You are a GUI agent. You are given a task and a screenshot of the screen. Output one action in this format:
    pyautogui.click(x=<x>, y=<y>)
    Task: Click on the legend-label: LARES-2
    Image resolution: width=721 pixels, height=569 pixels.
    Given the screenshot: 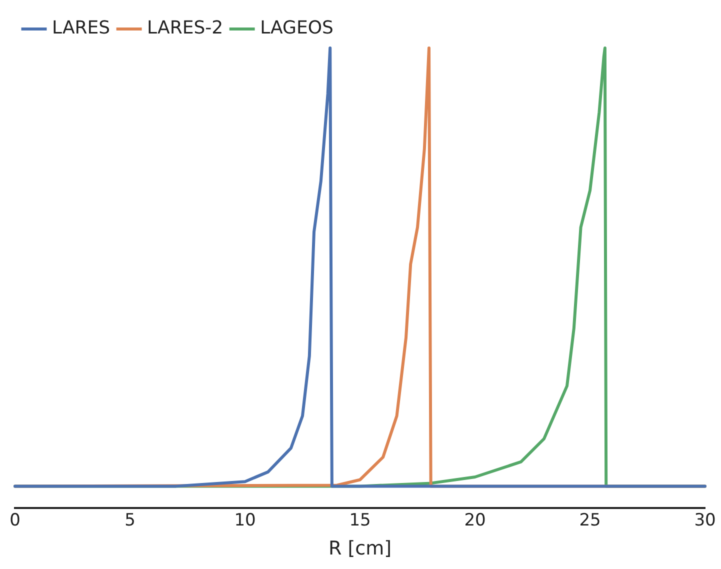 What is the action you would take?
    pyautogui.click(x=185, y=28)
    